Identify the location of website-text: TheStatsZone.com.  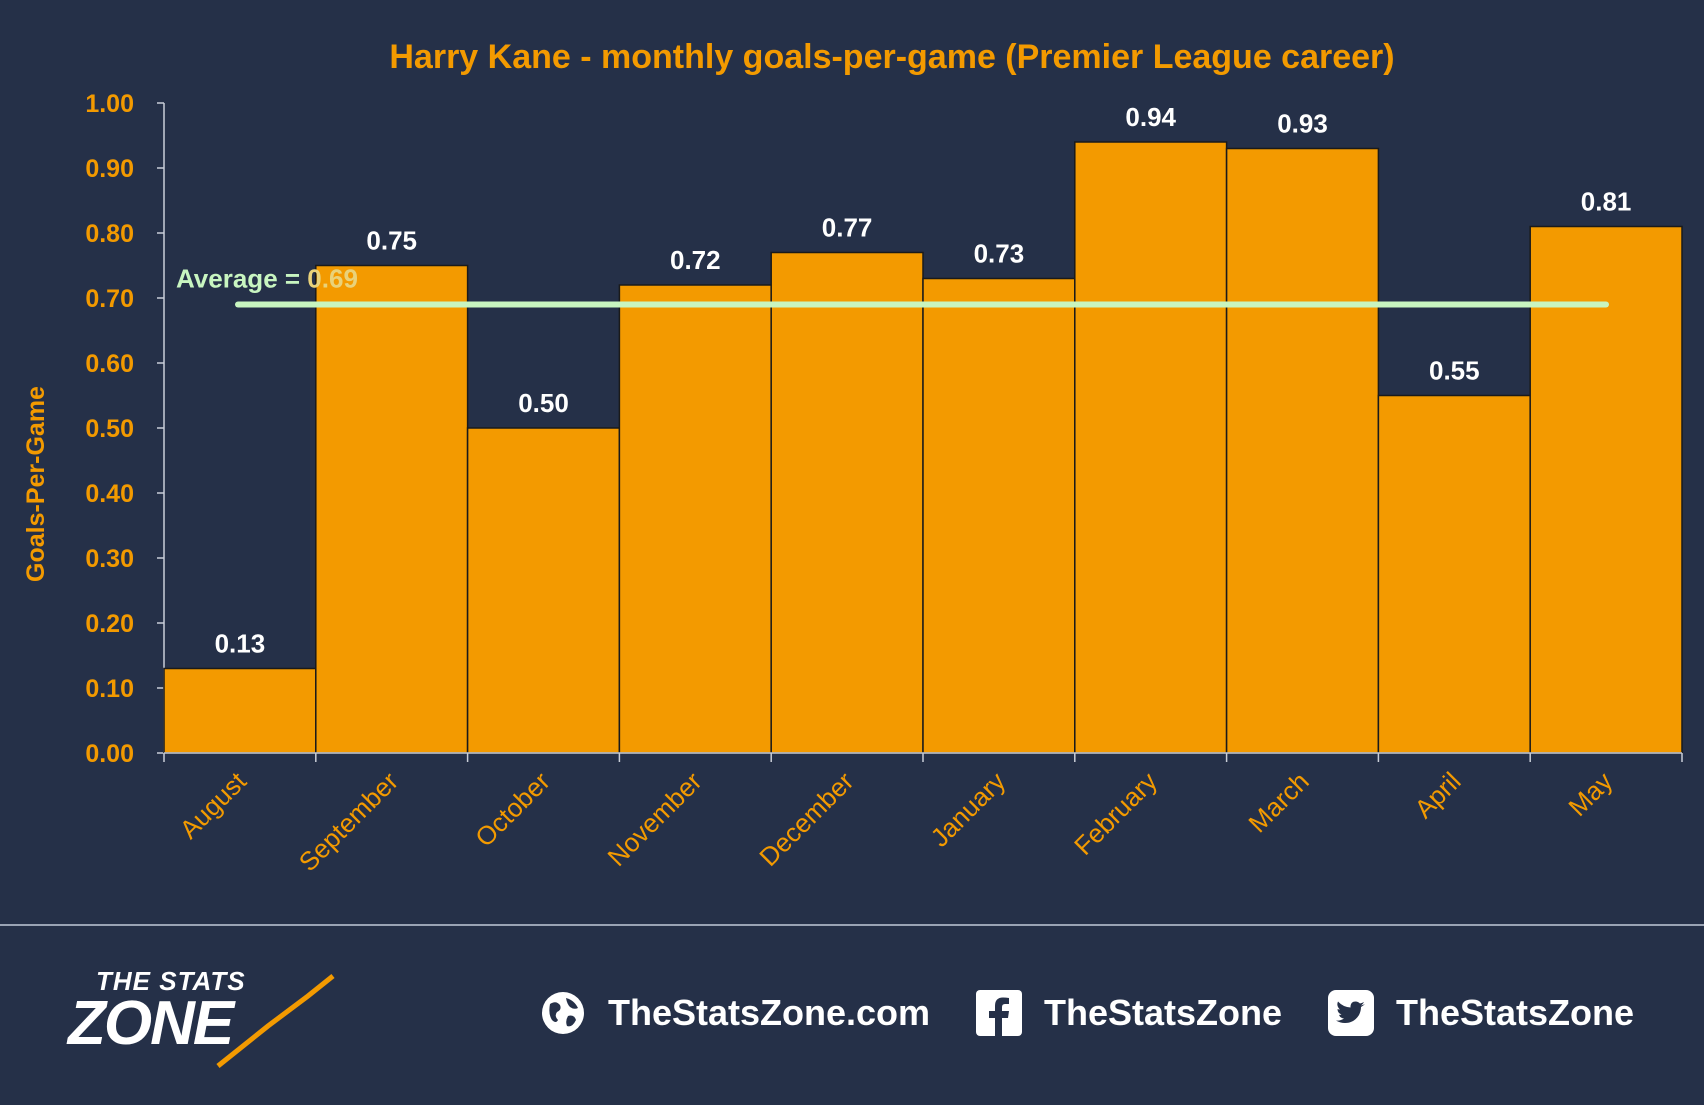
(769, 1012).